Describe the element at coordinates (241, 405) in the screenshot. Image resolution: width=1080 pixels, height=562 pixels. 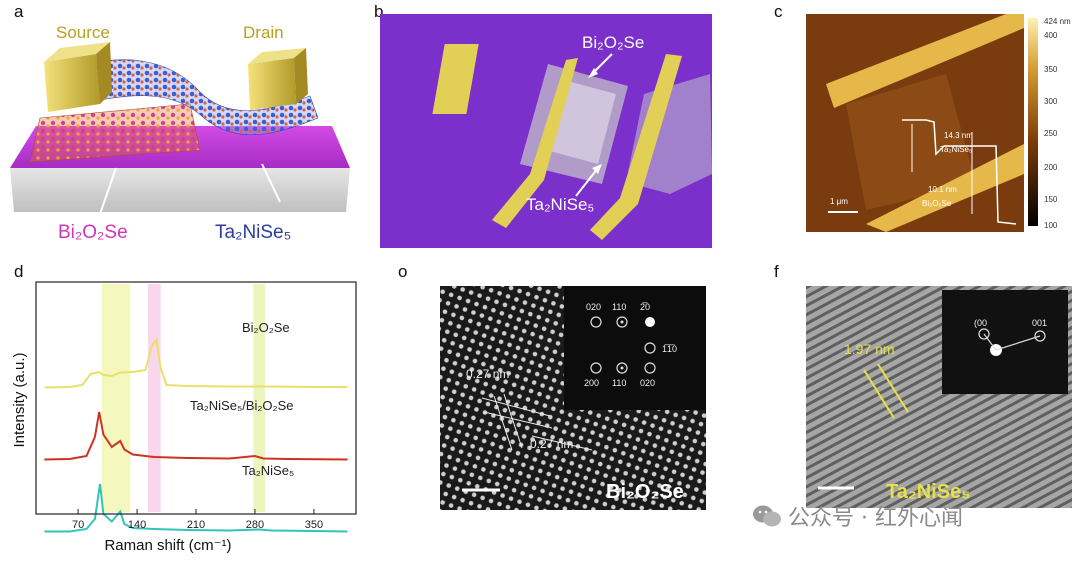
I see `series-label-heterostructure: Ta₂NiSe₅/Bi₂O₂Se` at that location.